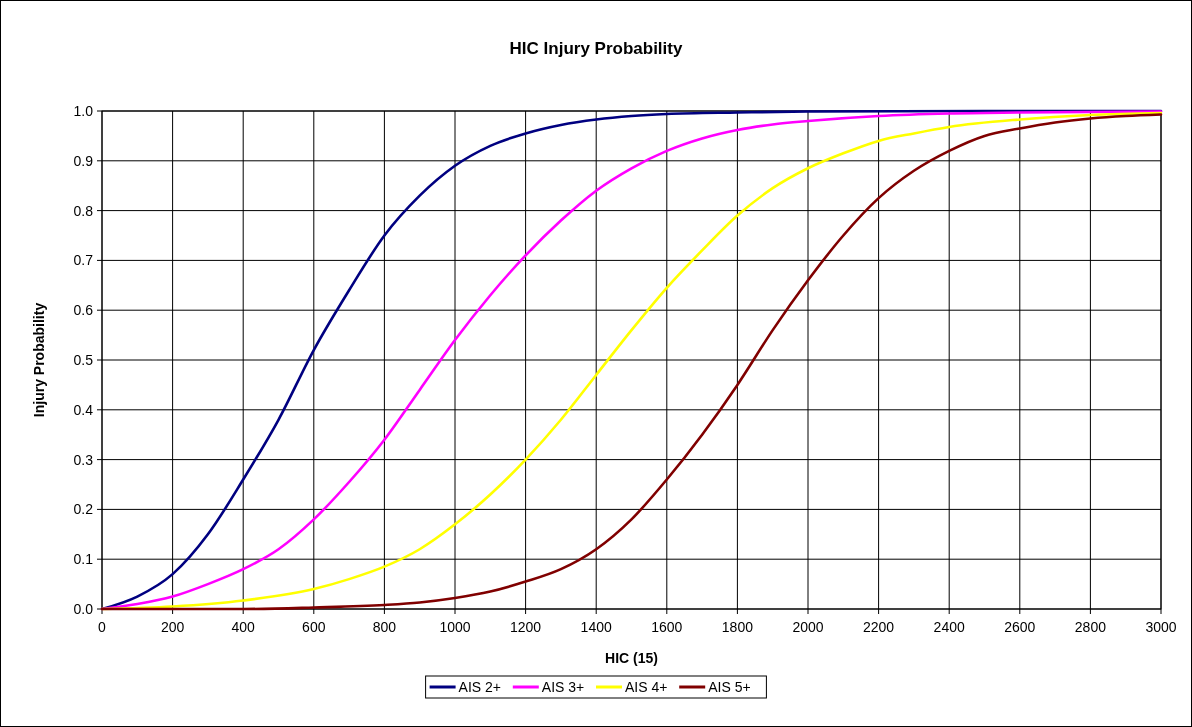  I want to click on y-tick-label: 0.3, so click(83, 459).